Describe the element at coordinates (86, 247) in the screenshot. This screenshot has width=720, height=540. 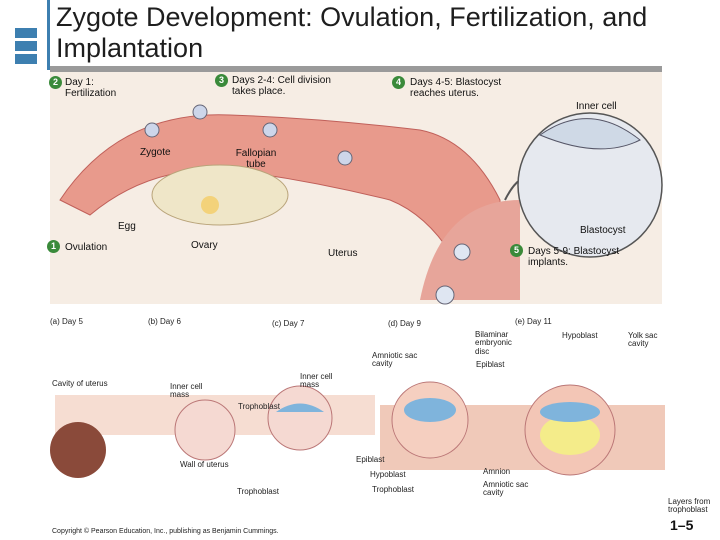
I see `step-text: Ovulation` at that location.